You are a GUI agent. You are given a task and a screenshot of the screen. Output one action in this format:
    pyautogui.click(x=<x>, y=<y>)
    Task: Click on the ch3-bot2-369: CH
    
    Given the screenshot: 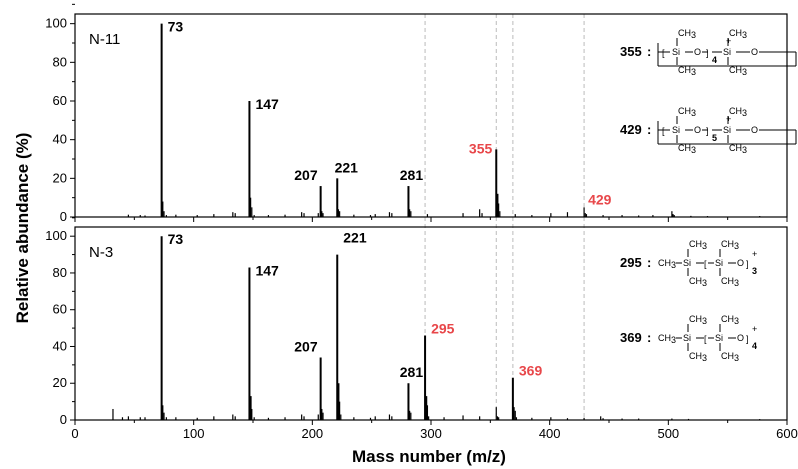 What is the action you would take?
    pyautogui.click(x=727, y=356)
    